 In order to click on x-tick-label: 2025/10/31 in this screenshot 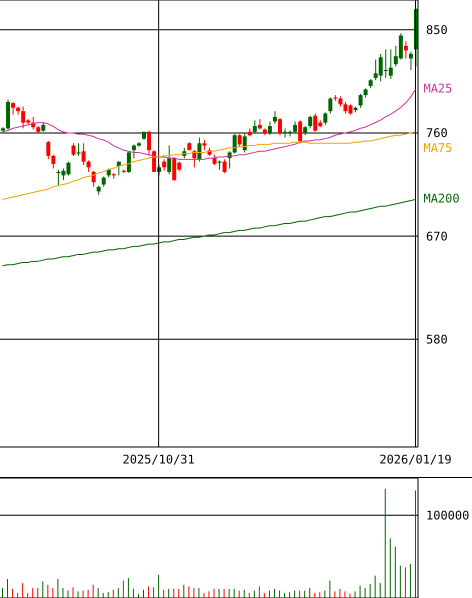, I will do `click(158, 459)`.